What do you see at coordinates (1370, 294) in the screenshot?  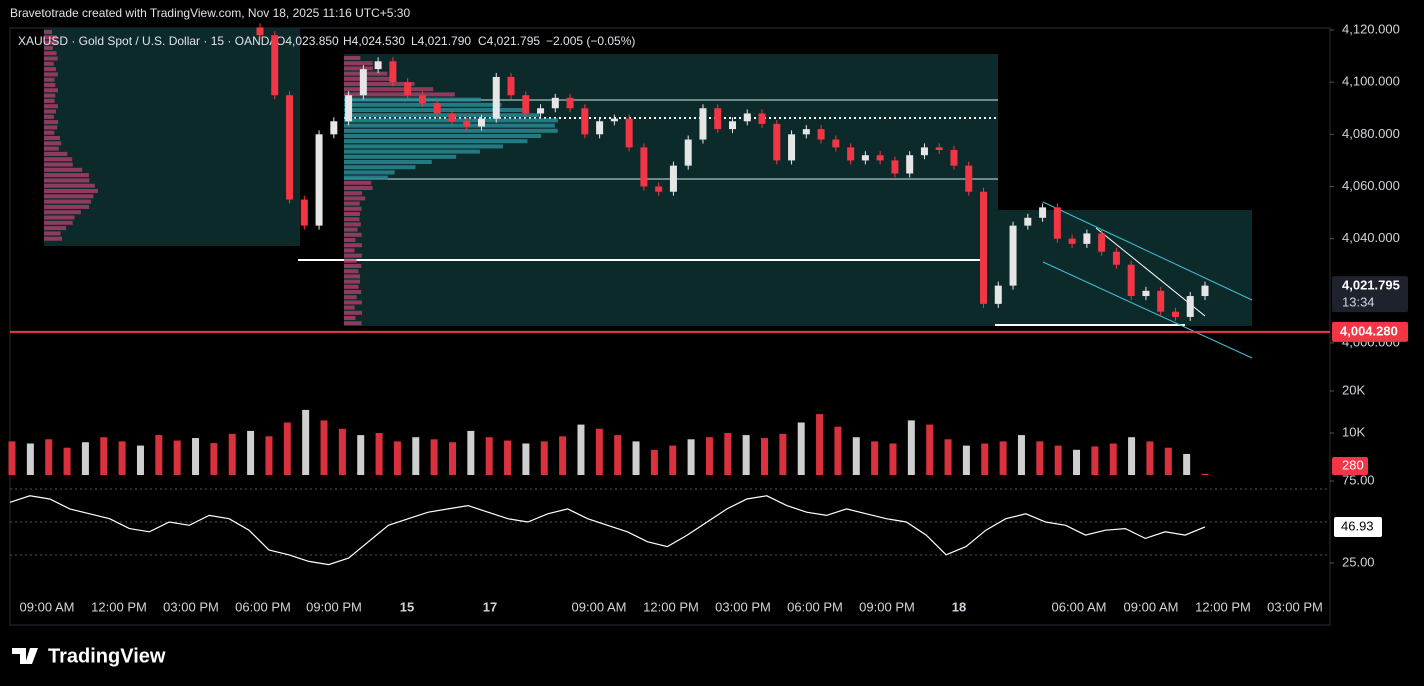 I see `last-price-tag` at bounding box center [1370, 294].